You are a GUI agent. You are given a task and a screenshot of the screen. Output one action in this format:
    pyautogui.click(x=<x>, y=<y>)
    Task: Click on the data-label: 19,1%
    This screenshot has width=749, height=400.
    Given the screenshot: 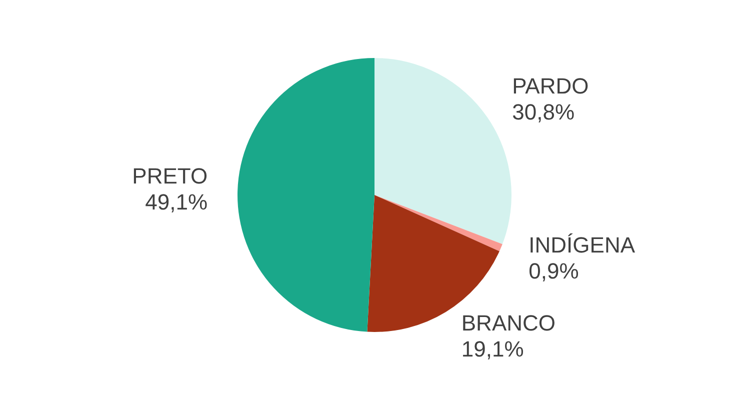 What is the action you would take?
    pyautogui.click(x=492, y=349)
    